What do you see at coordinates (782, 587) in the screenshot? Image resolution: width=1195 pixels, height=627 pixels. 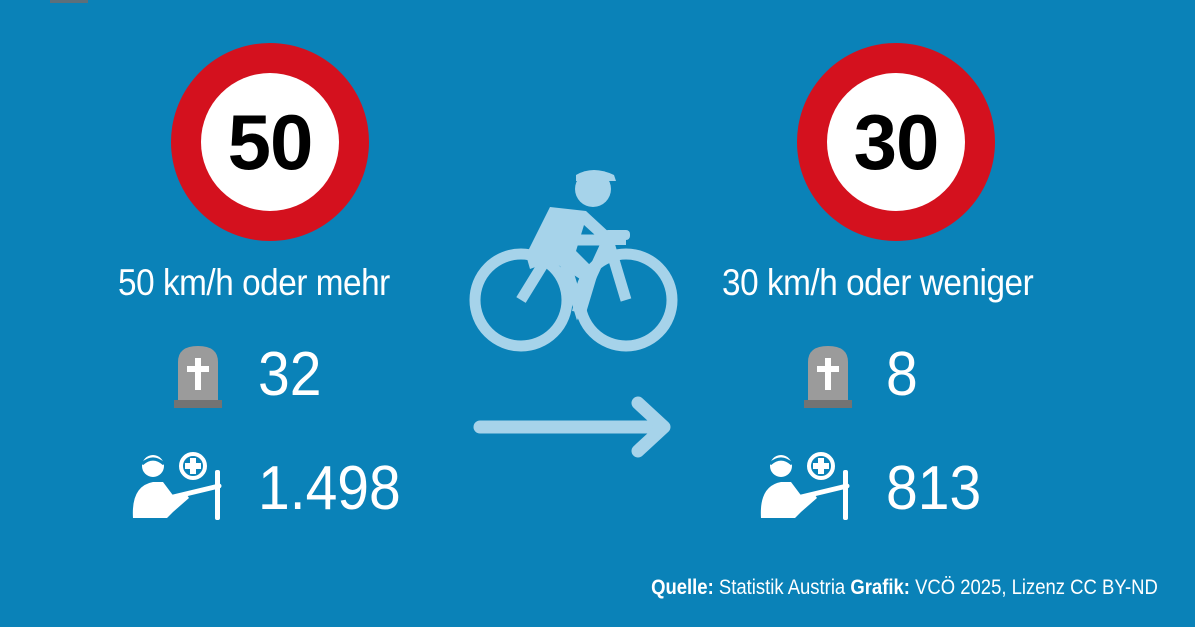 I see `source-text: Statistik Austria` at bounding box center [782, 587].